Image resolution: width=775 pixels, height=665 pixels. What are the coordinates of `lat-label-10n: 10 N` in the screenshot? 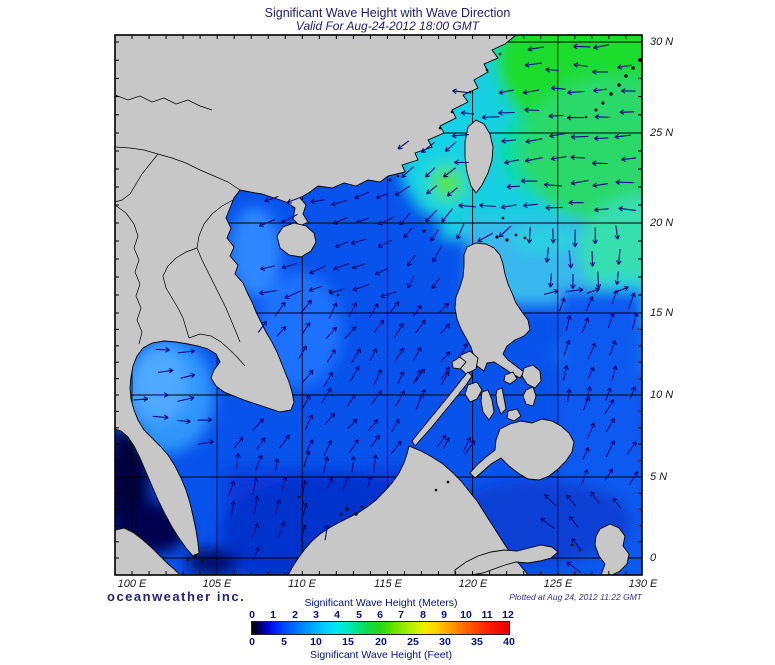 It's located at (662, 395).